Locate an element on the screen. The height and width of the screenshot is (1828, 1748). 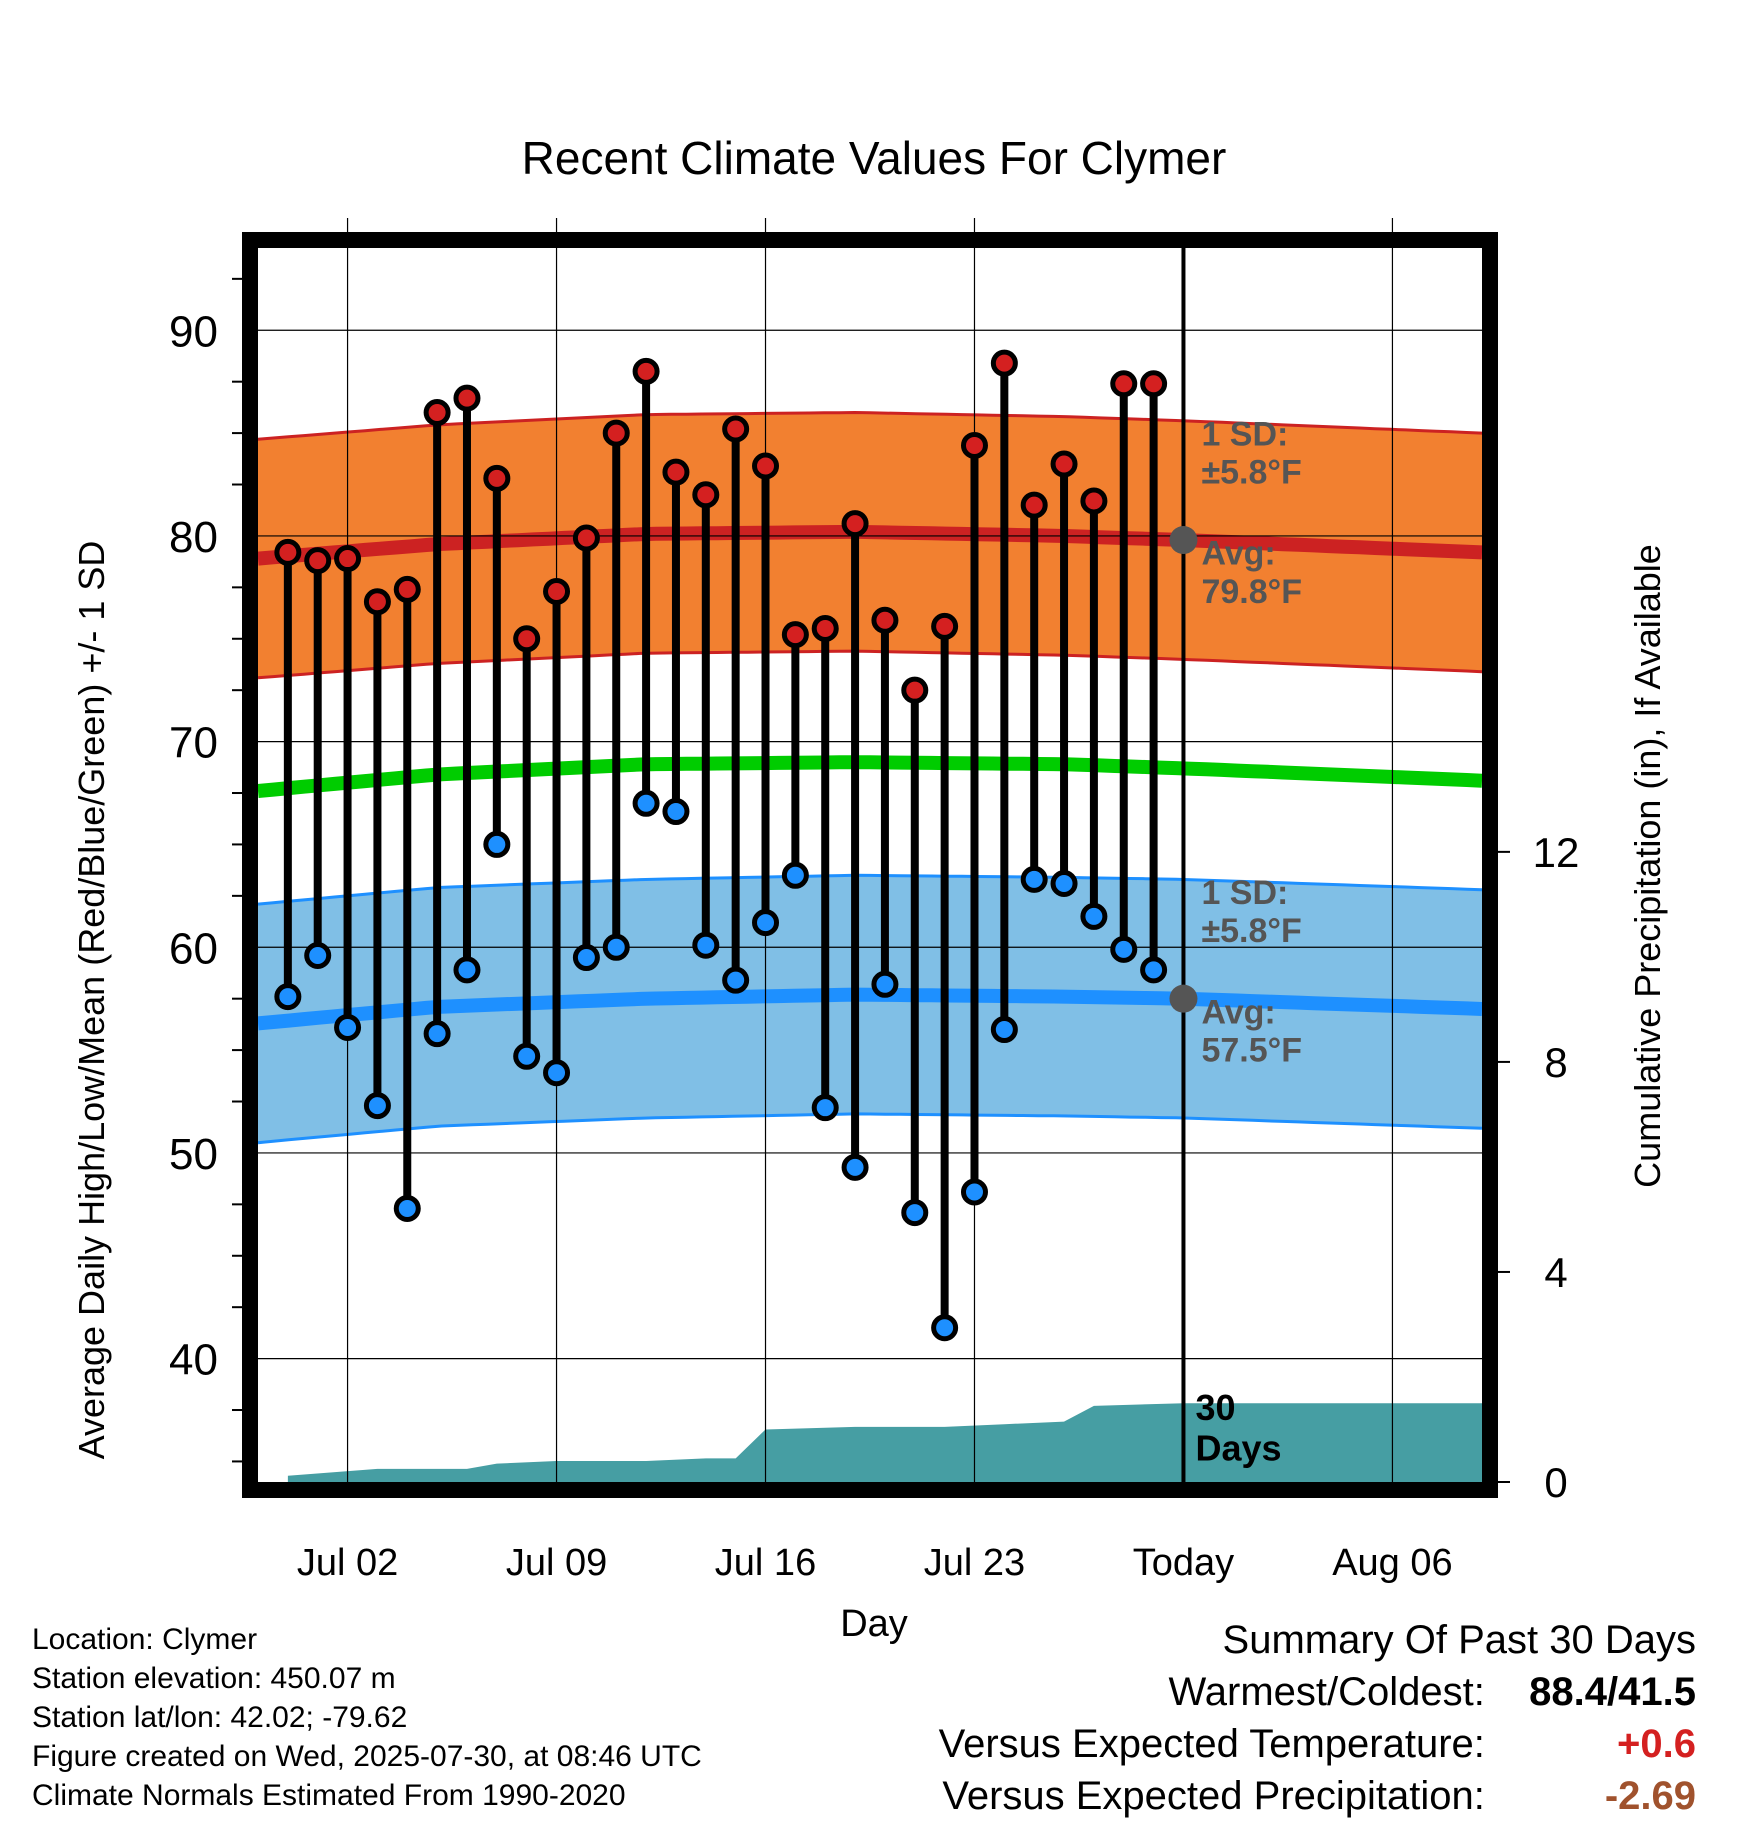
temp-departure-row: Versus Expected Temperature: +0.6 is located at coordinates (1317, 1744).